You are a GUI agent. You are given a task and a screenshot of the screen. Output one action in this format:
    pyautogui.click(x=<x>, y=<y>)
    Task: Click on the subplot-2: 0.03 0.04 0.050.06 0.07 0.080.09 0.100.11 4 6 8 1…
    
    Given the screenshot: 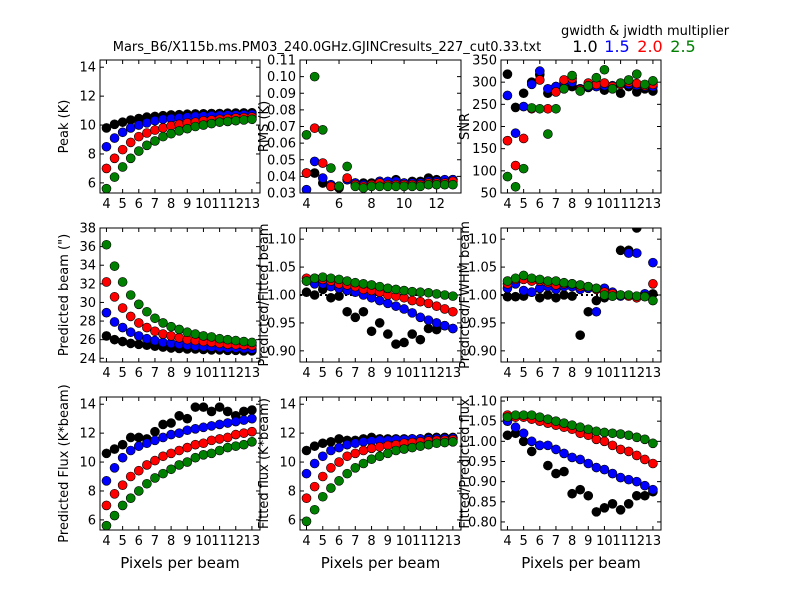 What is the action you would take?
    pyautogui.click(x=359, y=133)
    